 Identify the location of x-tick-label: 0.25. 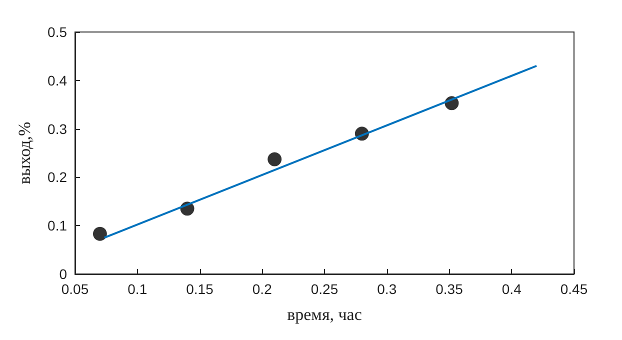
(324, 289).